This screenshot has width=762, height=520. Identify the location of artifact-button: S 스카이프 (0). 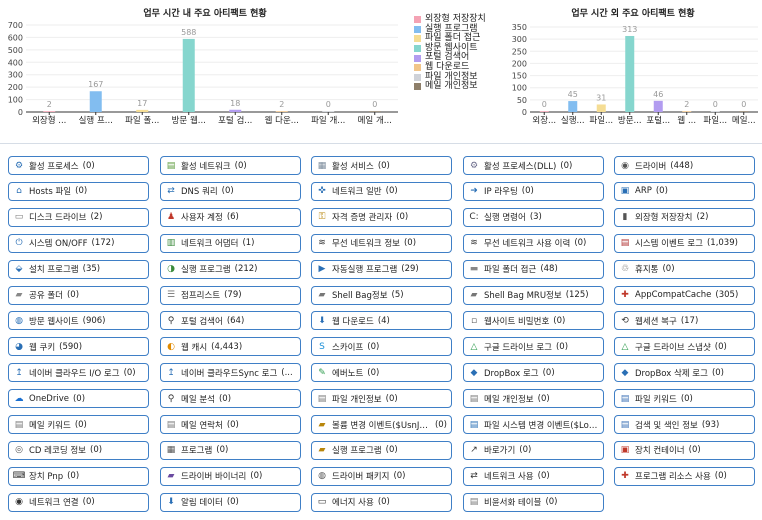
(381, 347).